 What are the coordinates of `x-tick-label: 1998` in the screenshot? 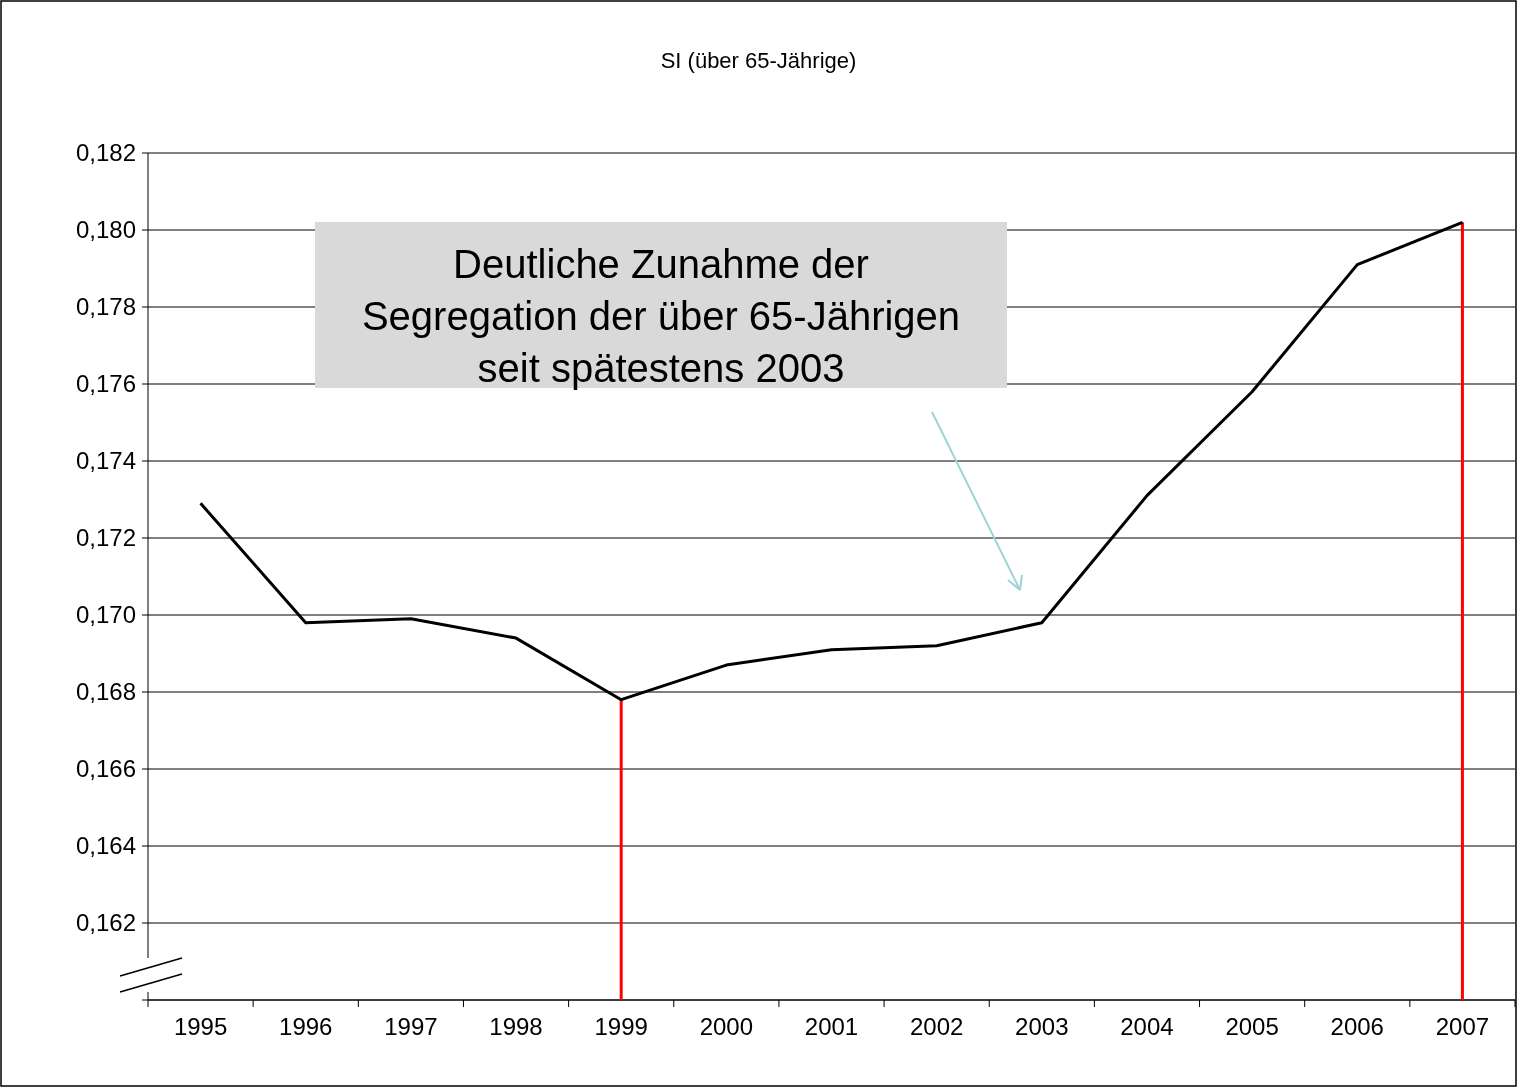 It's located at (516, 1026).